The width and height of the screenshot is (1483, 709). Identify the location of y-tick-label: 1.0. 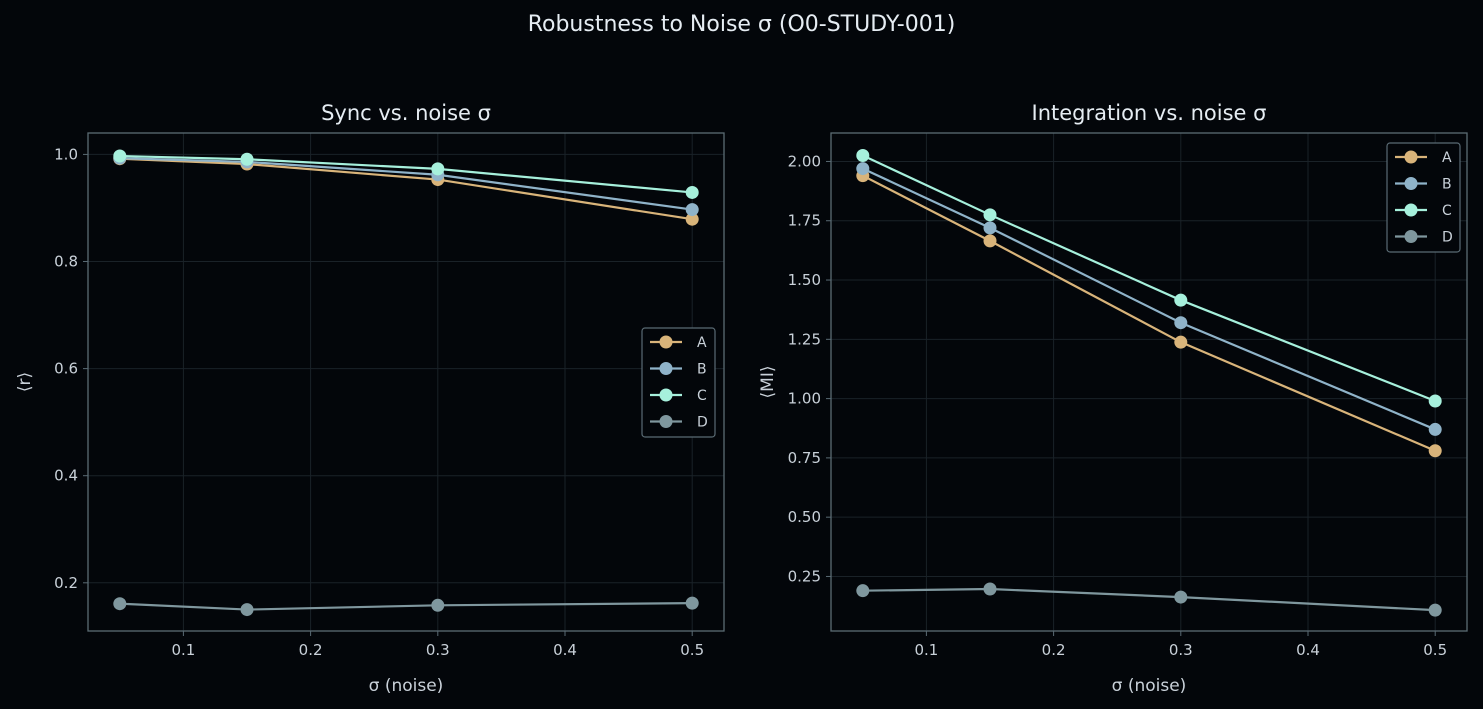
(66, 154).